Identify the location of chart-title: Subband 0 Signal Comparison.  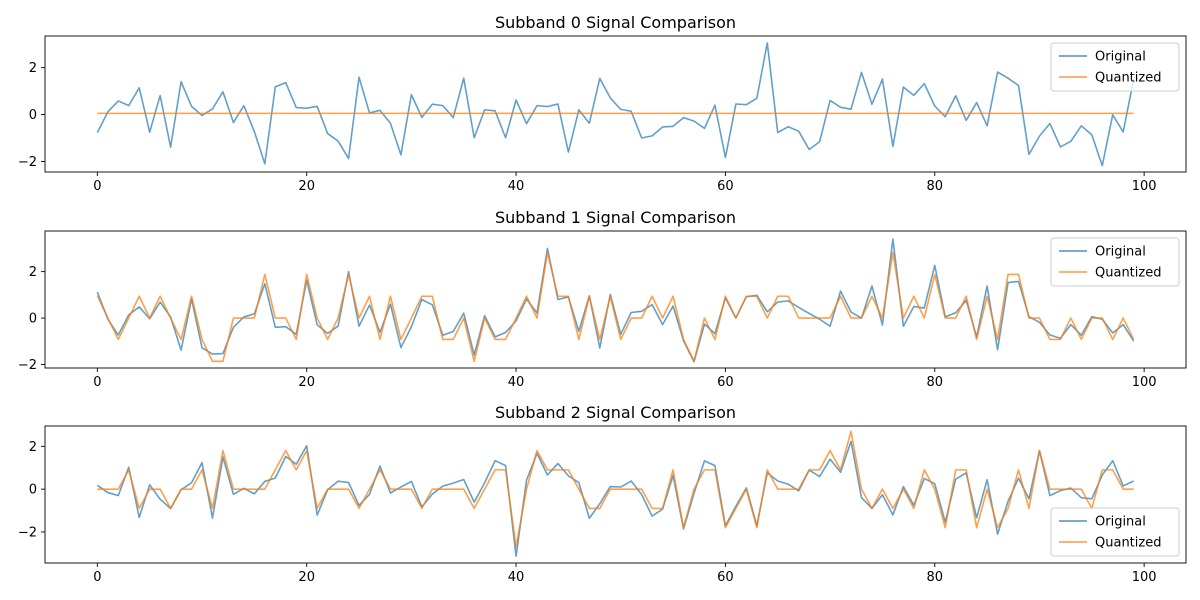
(615, 22).